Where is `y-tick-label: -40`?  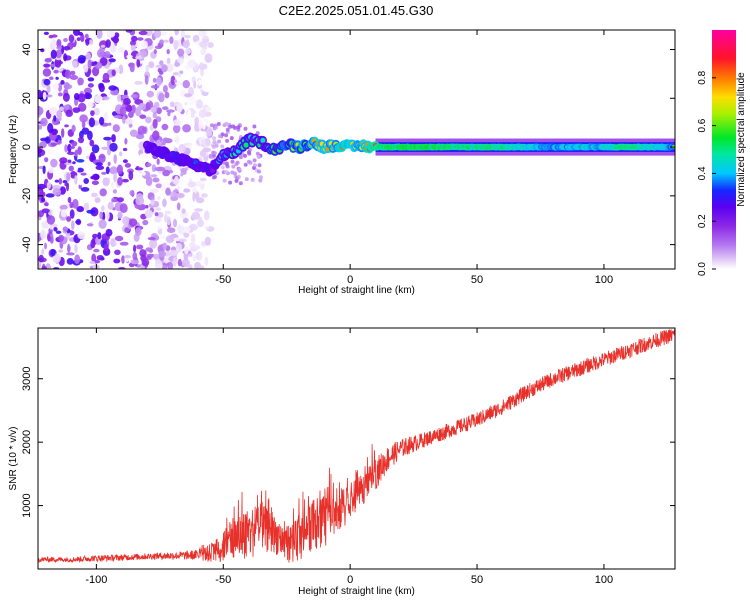 y-tick-label: -40 is located at coordinates (27, 245).